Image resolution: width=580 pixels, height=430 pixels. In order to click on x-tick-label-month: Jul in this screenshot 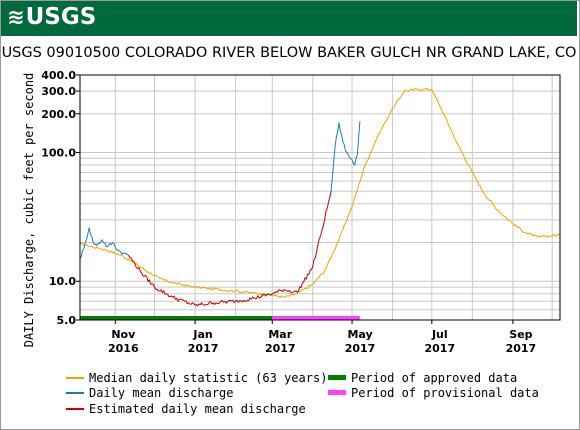, I will do `click(439, 334)`.